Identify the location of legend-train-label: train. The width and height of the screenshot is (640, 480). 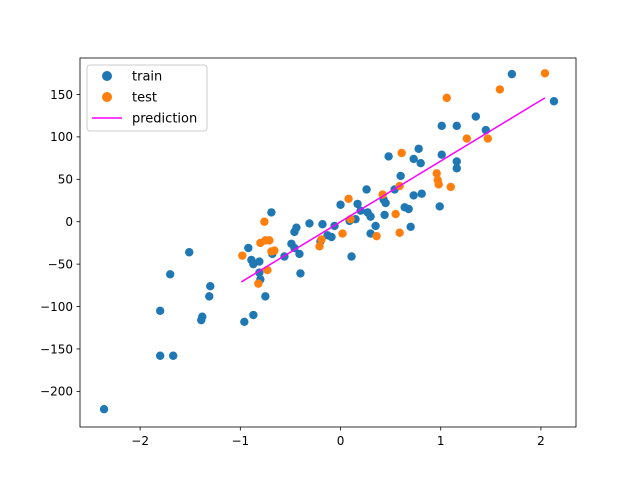
(147, 77).